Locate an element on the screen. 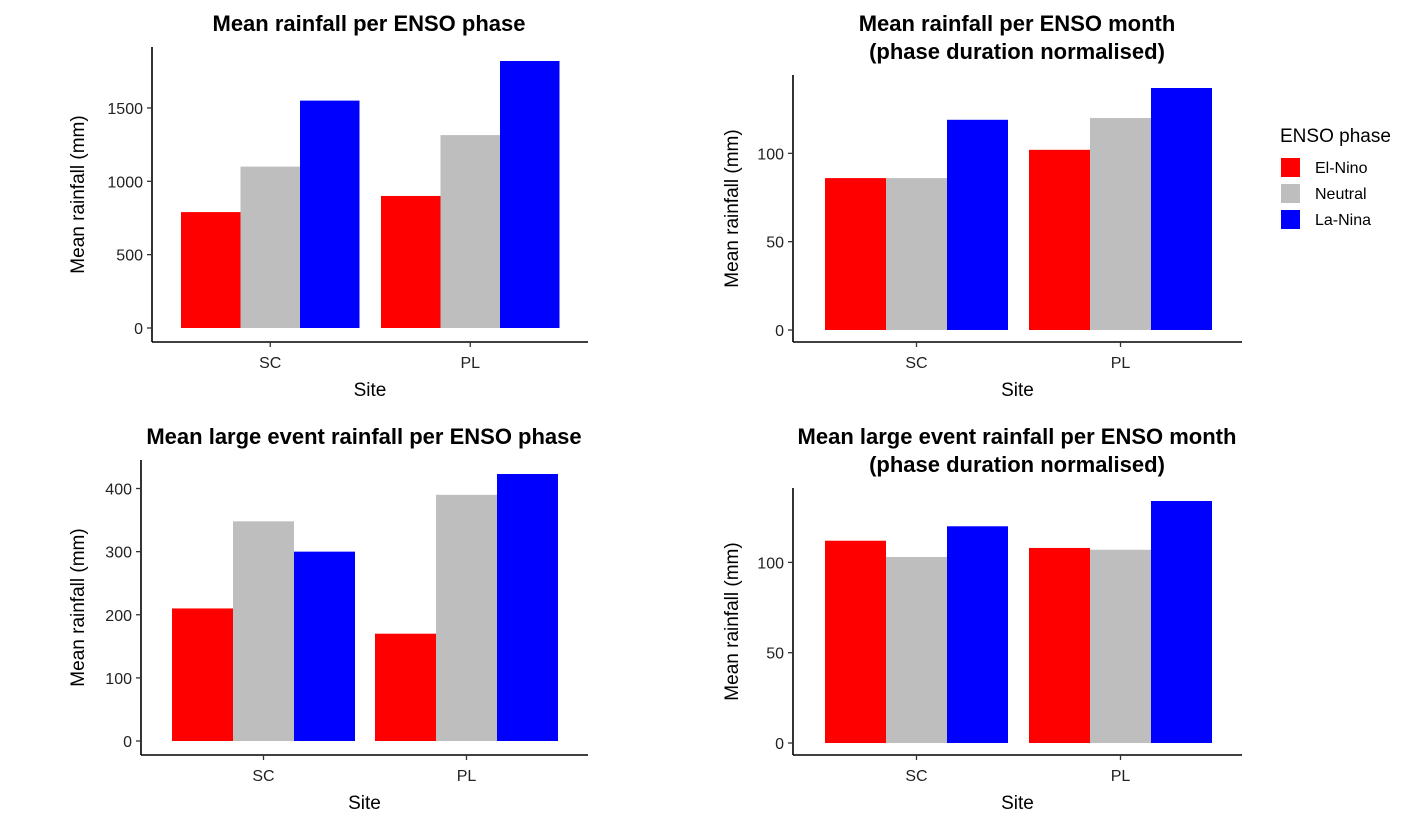  legend-key-la-nina is located at coordinates (1290, 219).